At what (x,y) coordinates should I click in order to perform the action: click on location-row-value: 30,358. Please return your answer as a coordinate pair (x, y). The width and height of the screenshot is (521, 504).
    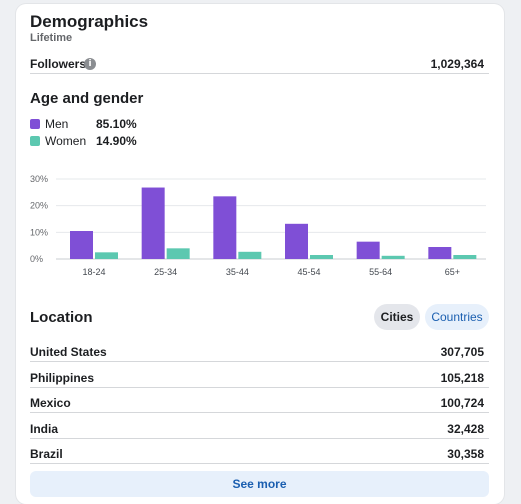
    Looking at the image, I should click on (465, 454).